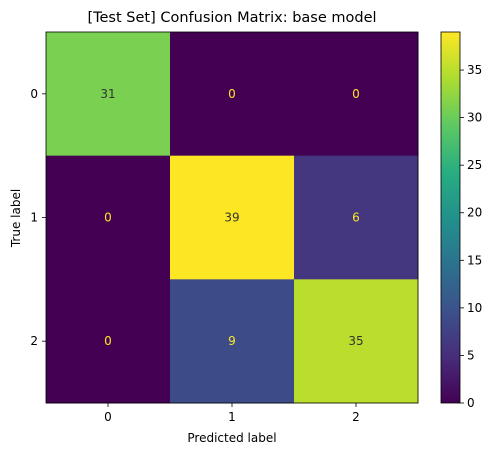 The width and height of the screenshot is (498, 455). I want to click on x-tick-label: 0, so click(108, 417).